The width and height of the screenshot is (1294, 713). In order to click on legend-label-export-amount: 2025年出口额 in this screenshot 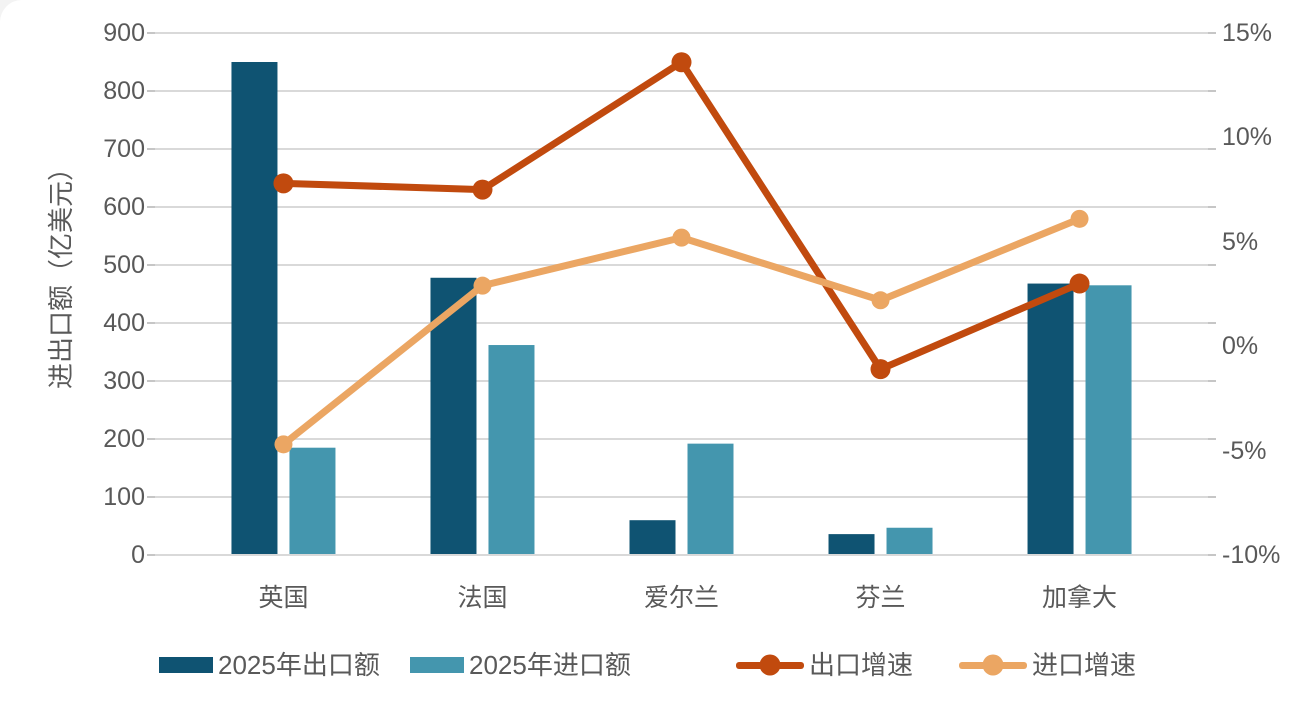, I will do `click(299, 665)`.